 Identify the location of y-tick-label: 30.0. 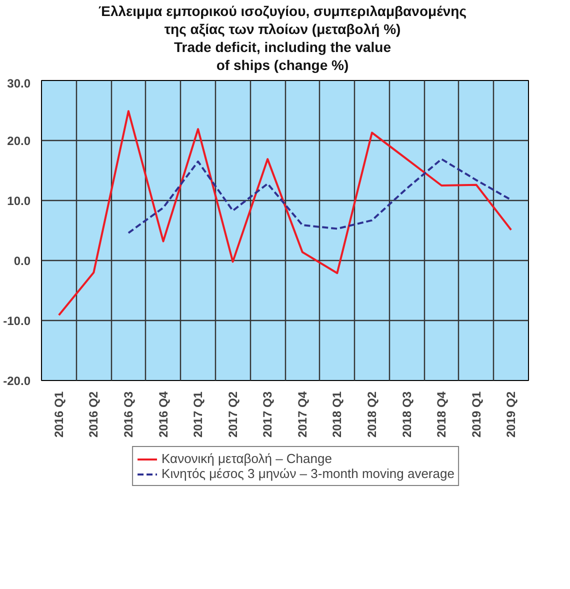
(19, 83).